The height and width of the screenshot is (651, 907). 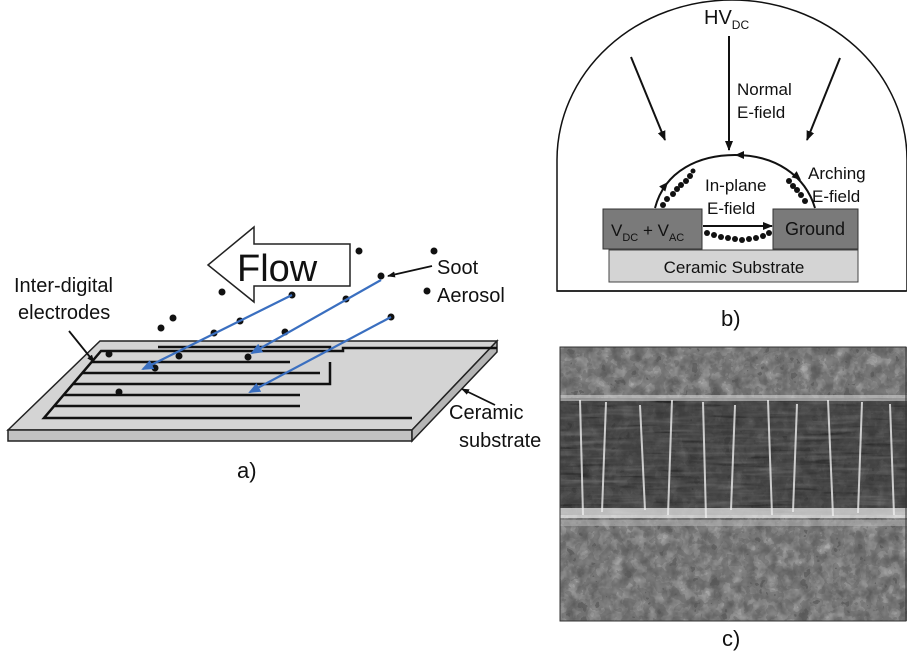 I want to click on ceramic-substrate-side, so click(x=454, y=391).